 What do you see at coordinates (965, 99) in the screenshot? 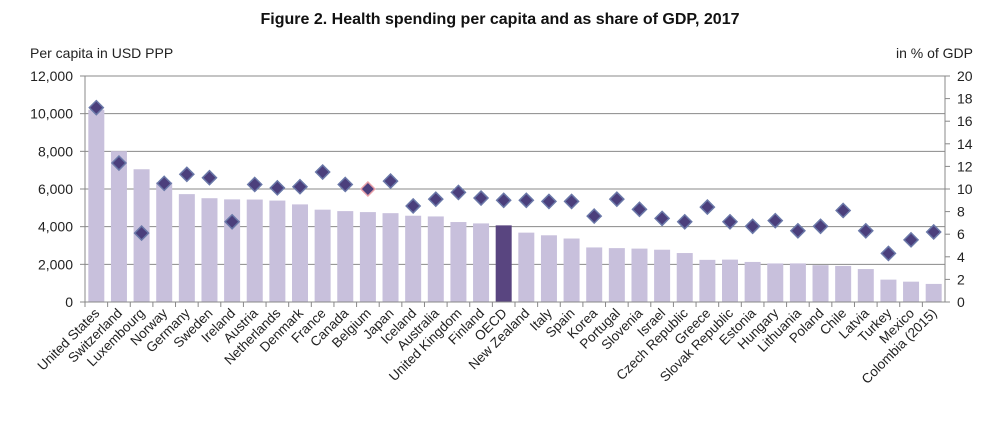
I see `right-tick-label: 18` at bounding box center [965, 99].